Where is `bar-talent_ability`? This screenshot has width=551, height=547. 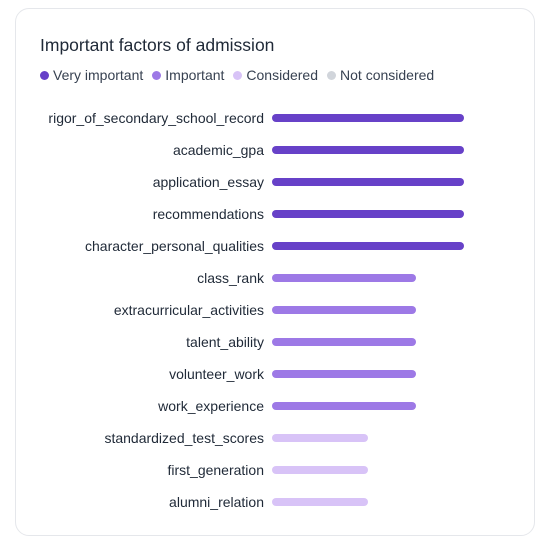
bar-talent_ability is located at coordinates (344, 342).